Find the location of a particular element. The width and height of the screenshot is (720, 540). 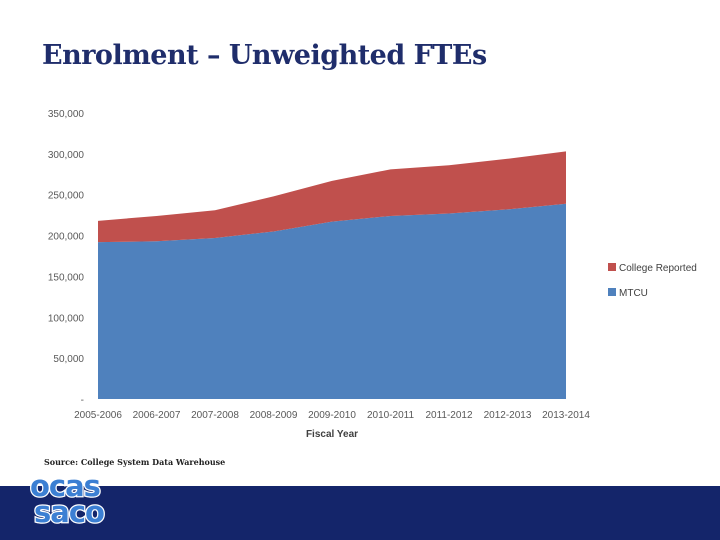

footer-band is located at coordinates (360, 513).